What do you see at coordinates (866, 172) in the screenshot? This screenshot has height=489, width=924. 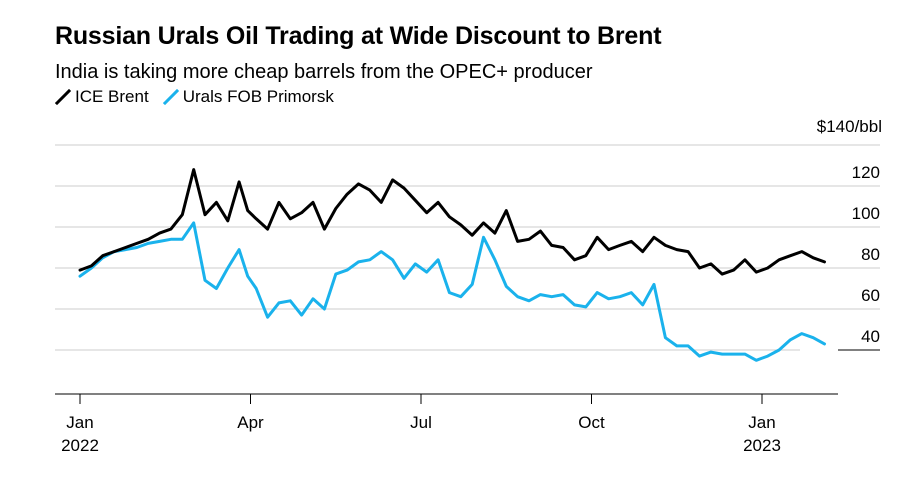 I see `y-tick-label-120: 120` at bounding box center [866, 172].